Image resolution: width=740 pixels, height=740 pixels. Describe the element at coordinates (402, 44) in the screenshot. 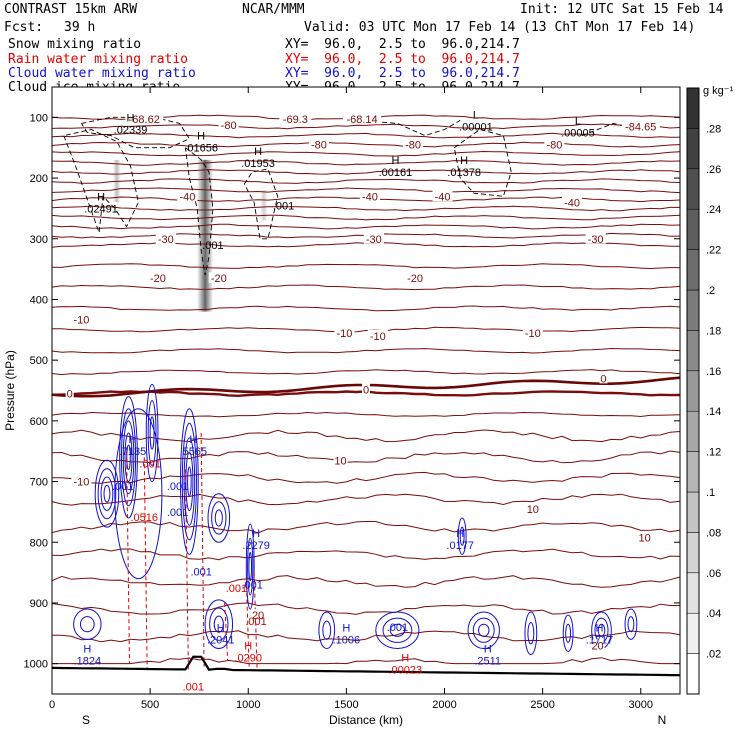

I see `field-xy-snow: XY= 96.0, 2.5 to 96.0,214.7` at that location.